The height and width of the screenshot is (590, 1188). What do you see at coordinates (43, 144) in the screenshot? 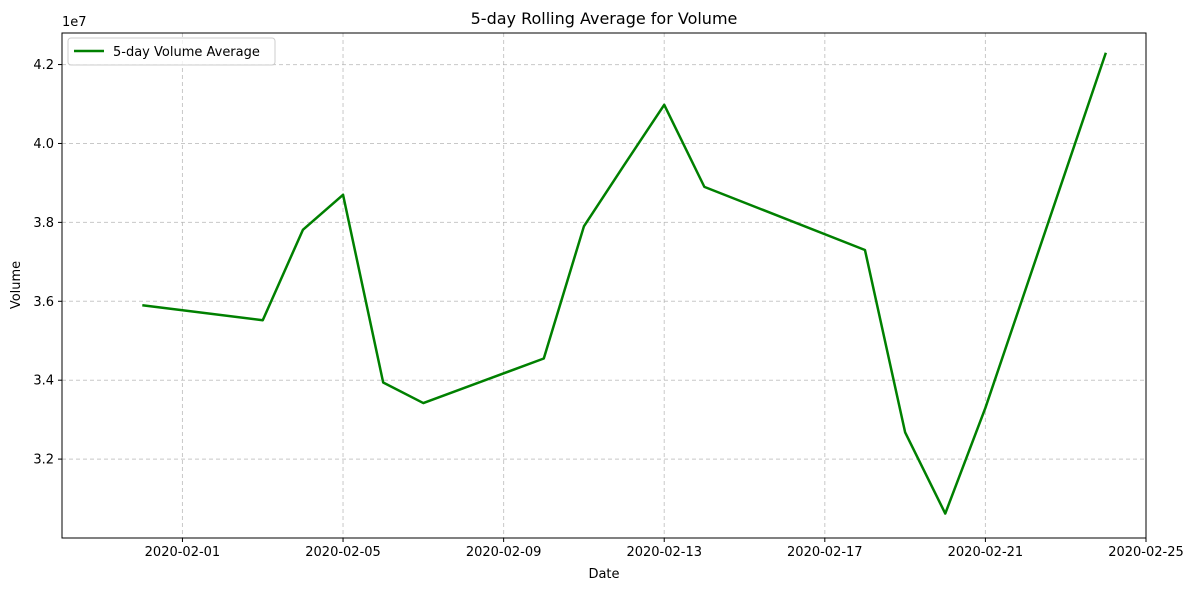
I see `y-tick-label: 4.0` at bounding box center [43, 144].